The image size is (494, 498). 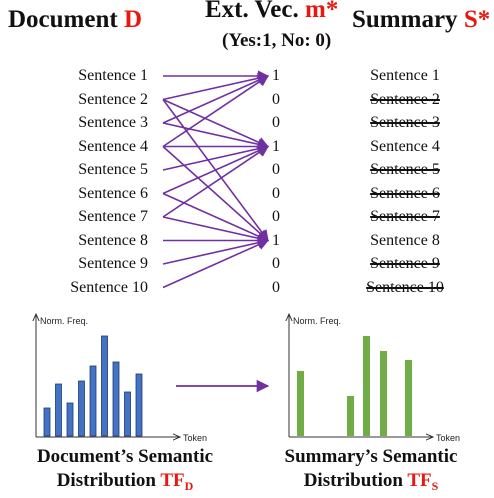 I want to click on summary-sentence: Sentence 9, so click(x=405, y=263).